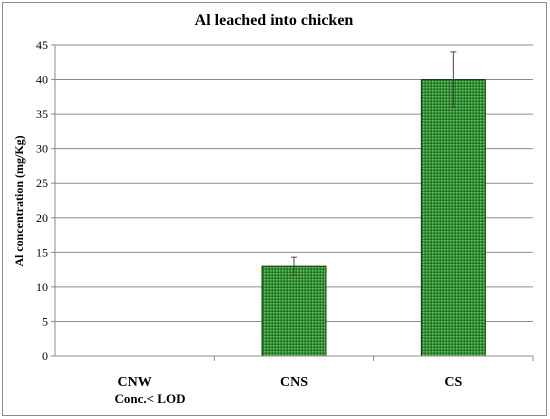  What do you see at coordinates (135, 382) in the screenshot?
I see `x-category-label: CNW` at bounding box center [135, 382].